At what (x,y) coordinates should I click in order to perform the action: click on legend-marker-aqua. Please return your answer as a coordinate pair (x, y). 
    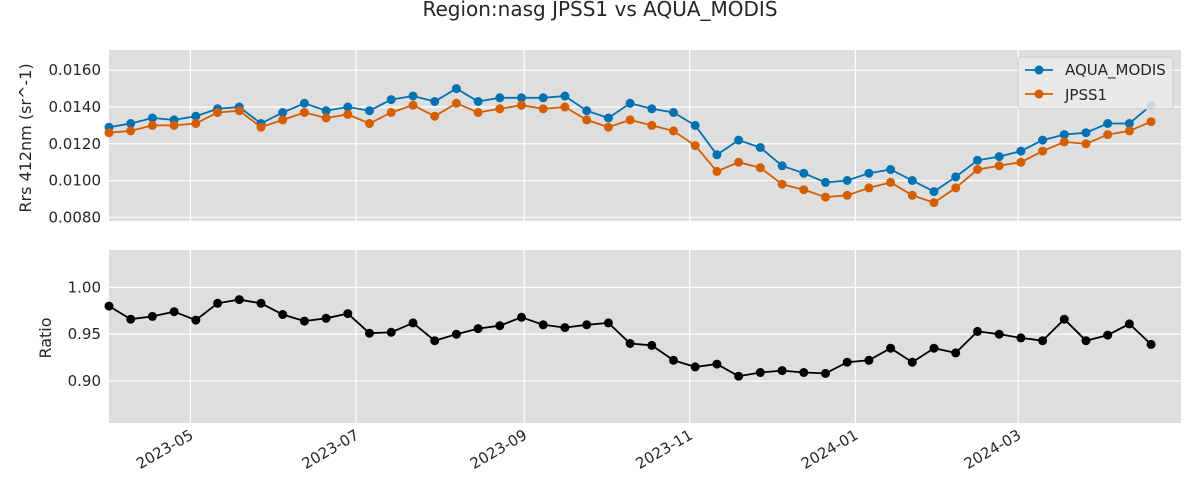
    Looking at the image, I should click on (1039, 70).